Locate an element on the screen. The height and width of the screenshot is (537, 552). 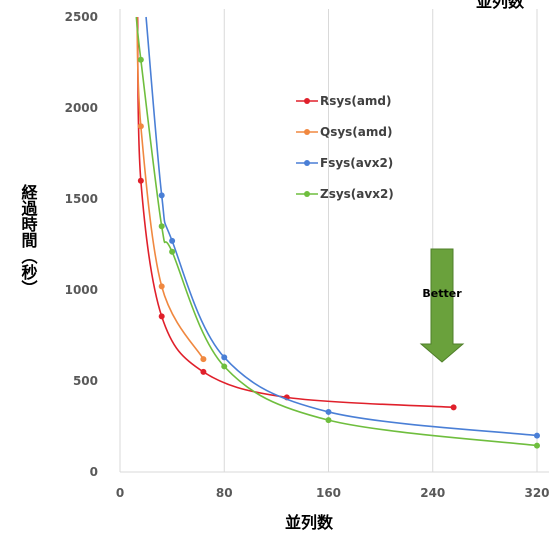
legend-item: Fsys(avx2) is located at coordinates (344, 163).